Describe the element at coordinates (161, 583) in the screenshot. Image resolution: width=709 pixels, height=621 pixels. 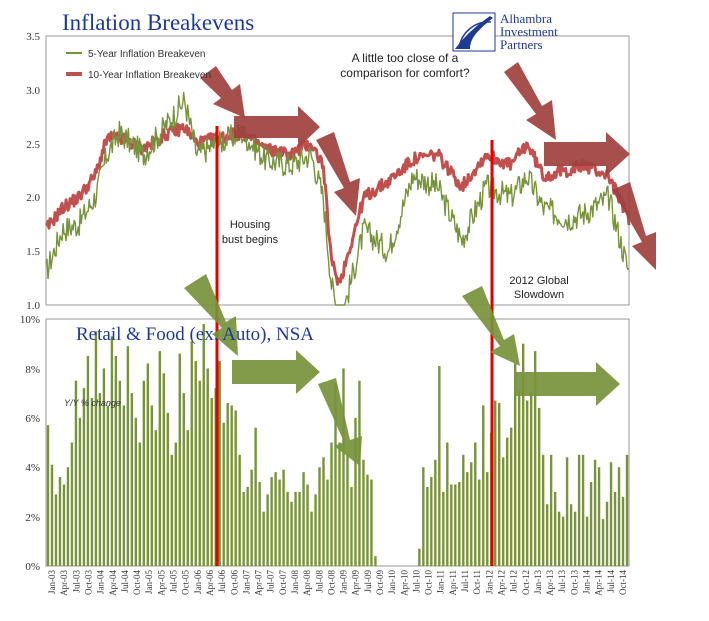
I see `x-tick-label: Apr-05` at that location.